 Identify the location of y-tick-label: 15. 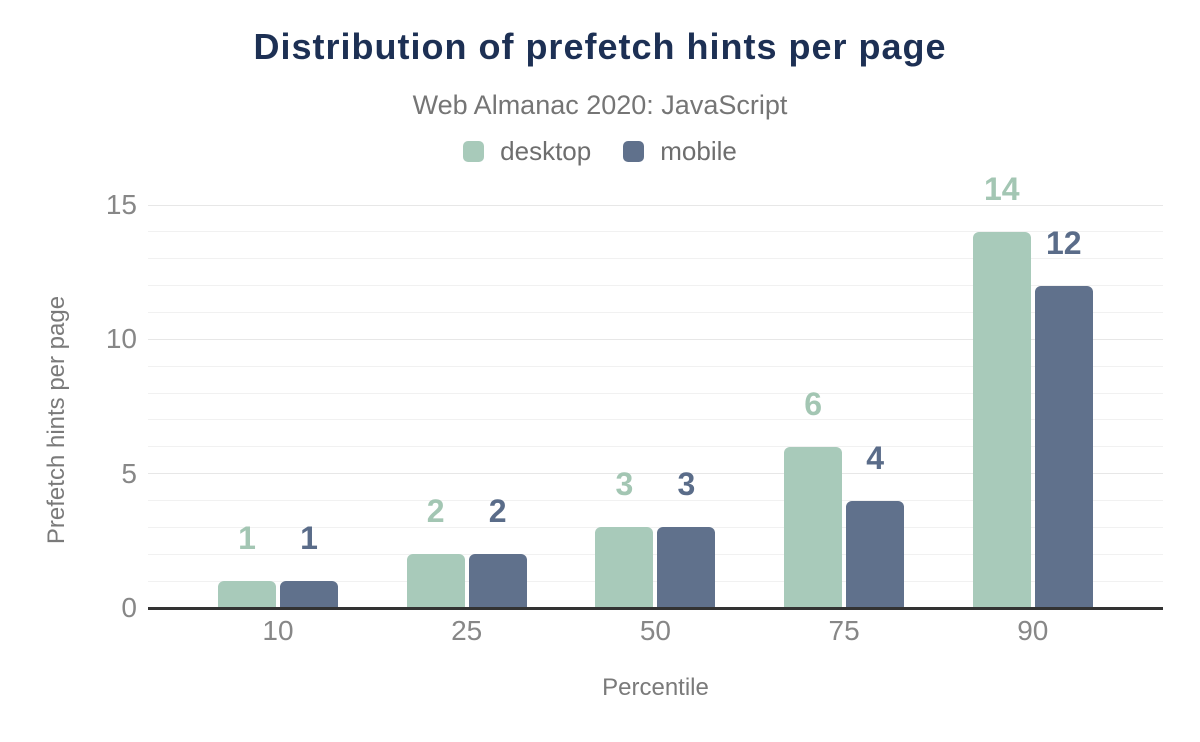
(121, 204).